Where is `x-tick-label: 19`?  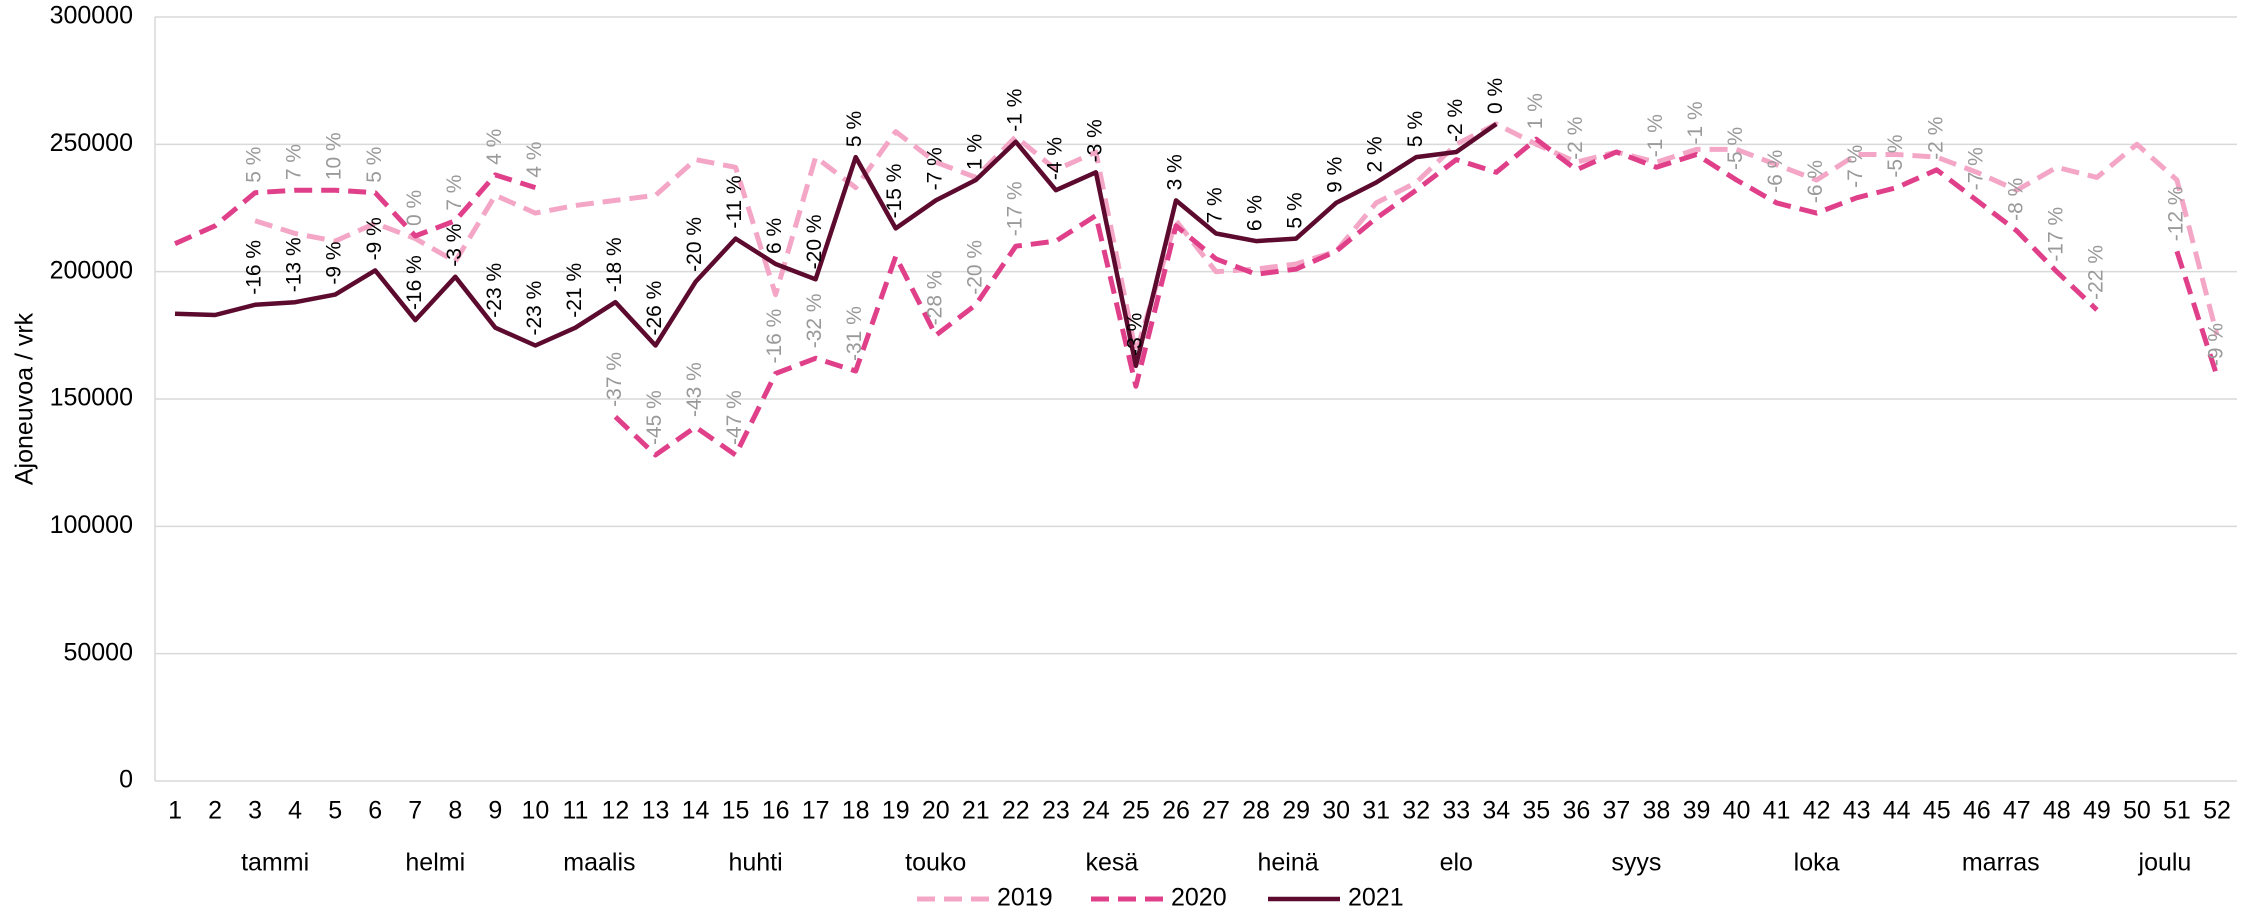
x-tick-label: 19 is located at coordinates (896, 811).